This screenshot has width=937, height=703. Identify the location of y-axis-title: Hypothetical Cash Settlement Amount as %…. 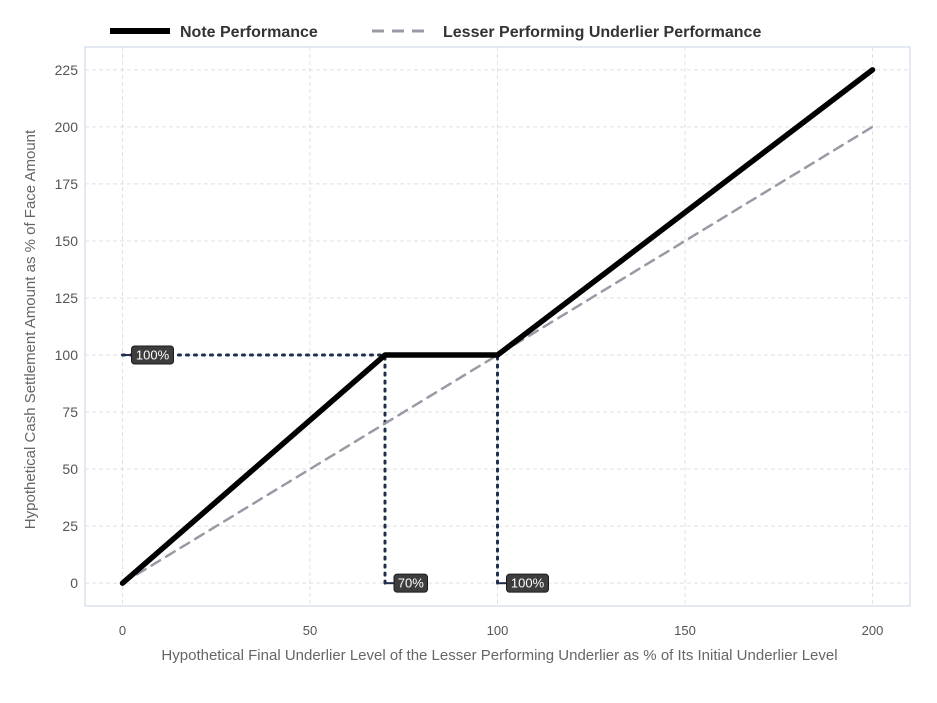
(30, 329).